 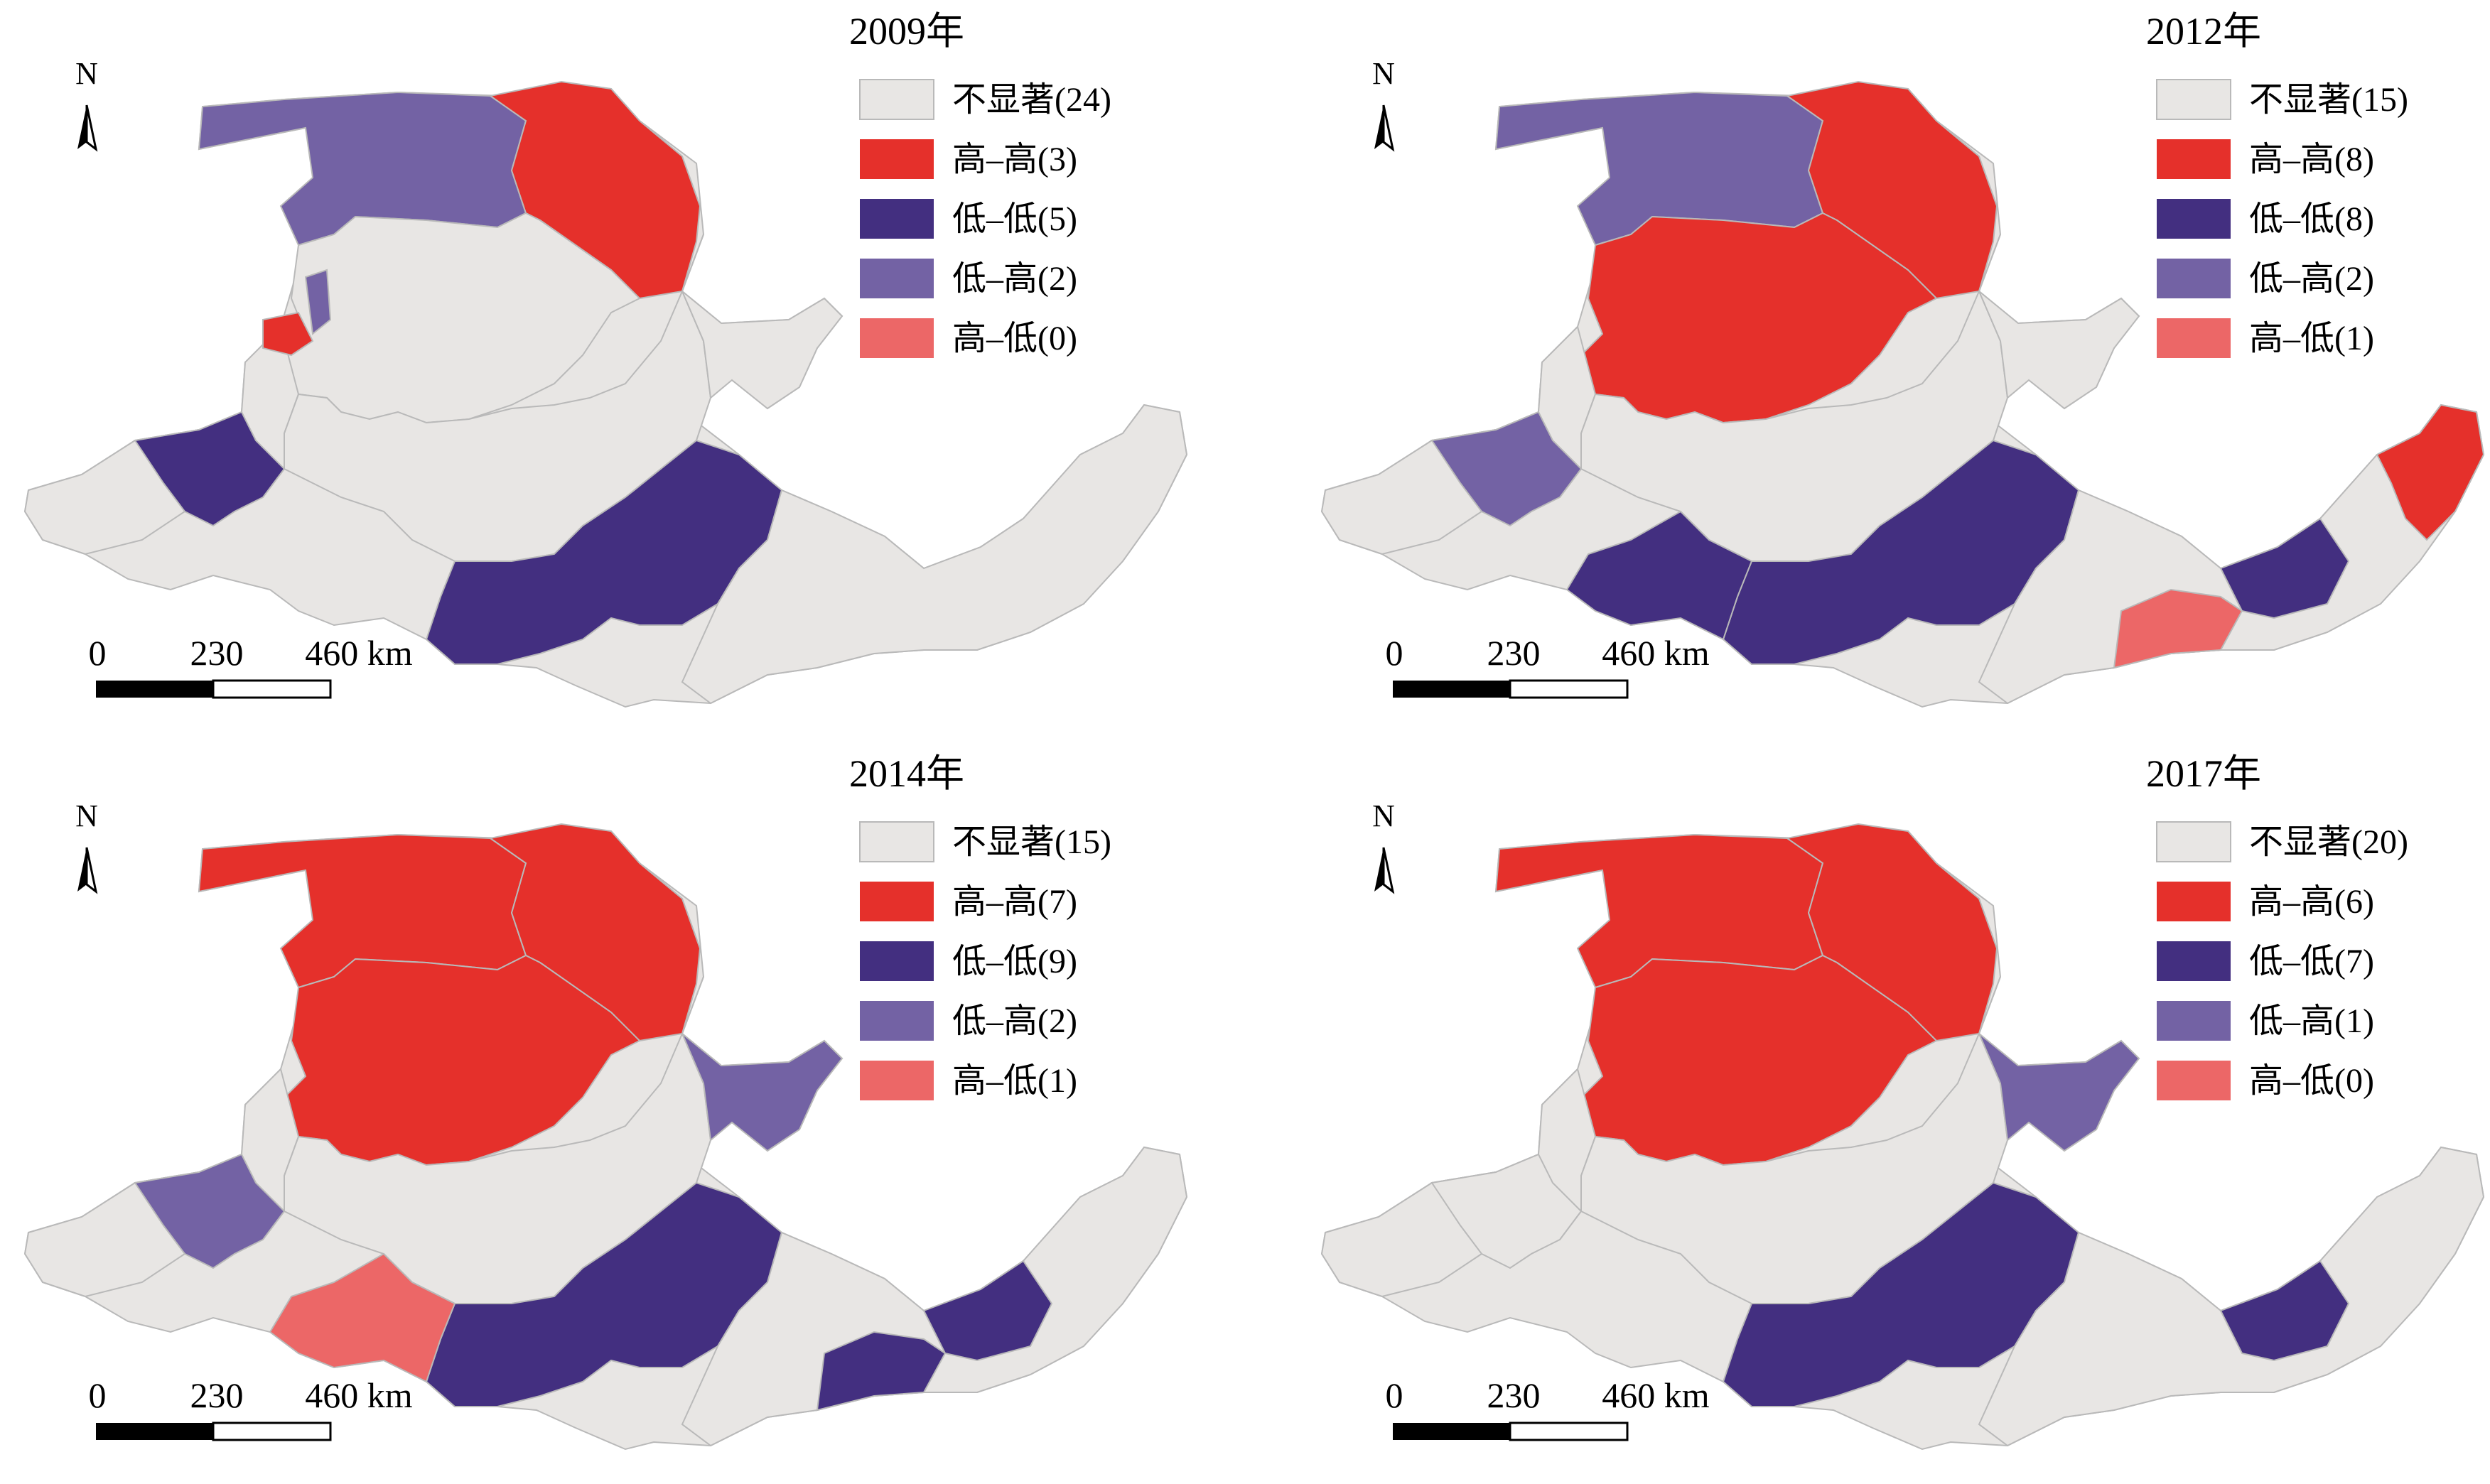 What do you see at coordinates (1014, 159) in the screenshot?
I see `legend-high-high: 高–高(3)` at bounding box center [1014, 159].